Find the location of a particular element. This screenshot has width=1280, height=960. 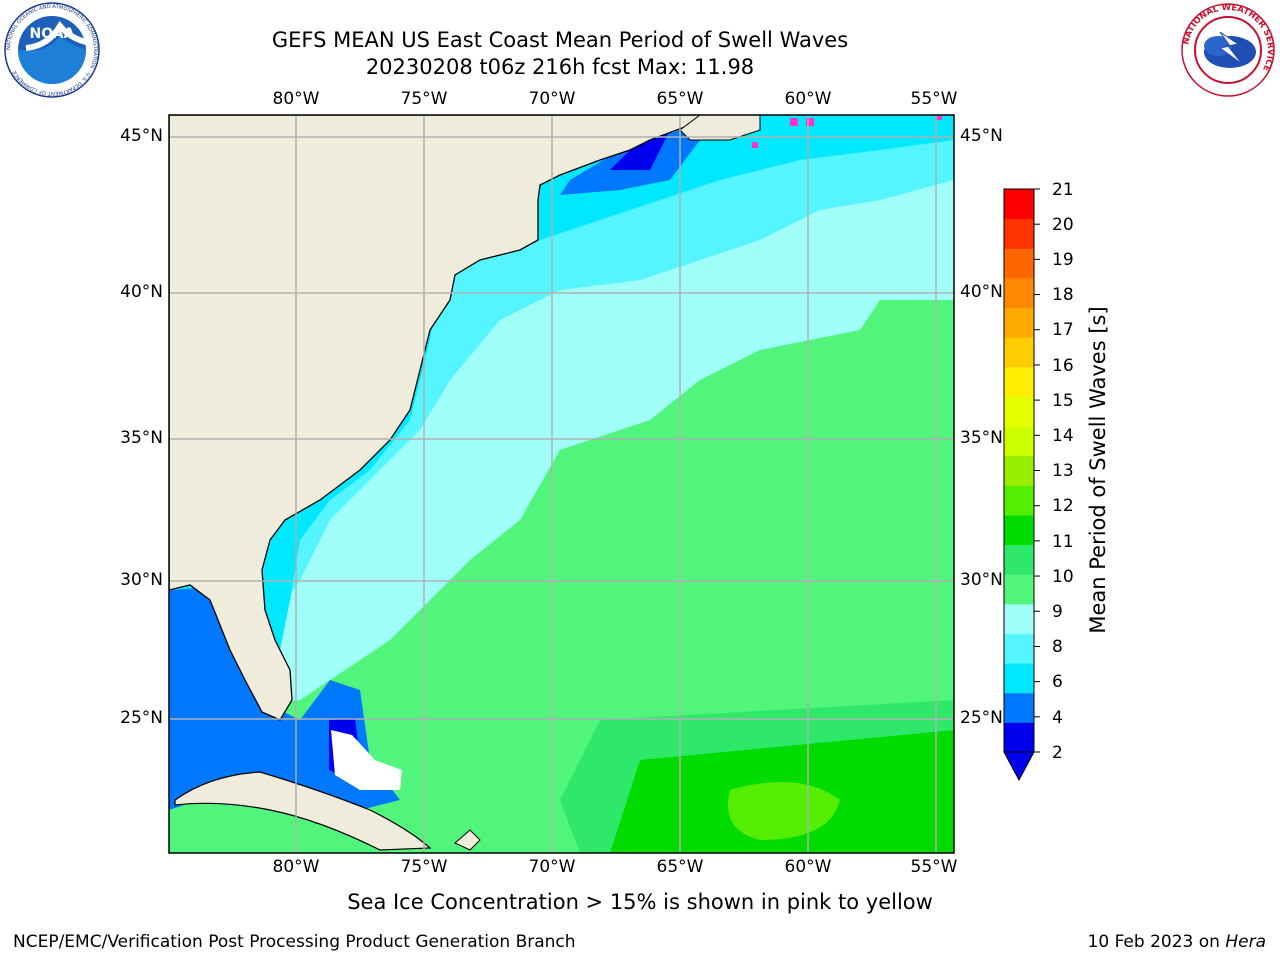

colorbar-tick: 19 is located at coordinates (1063, 260).